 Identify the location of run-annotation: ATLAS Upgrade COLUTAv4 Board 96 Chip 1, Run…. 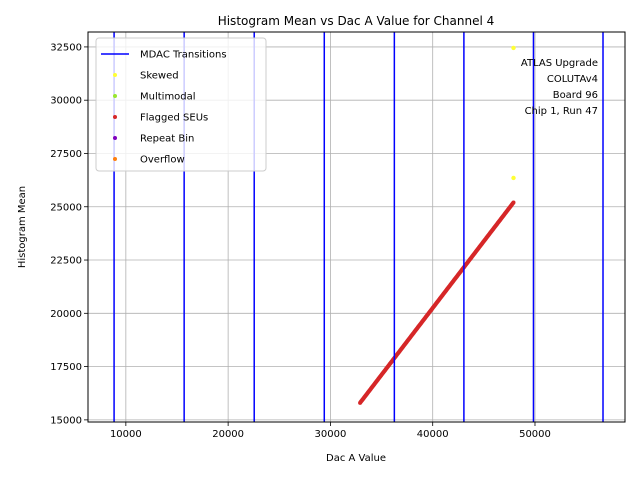
(559, 87).